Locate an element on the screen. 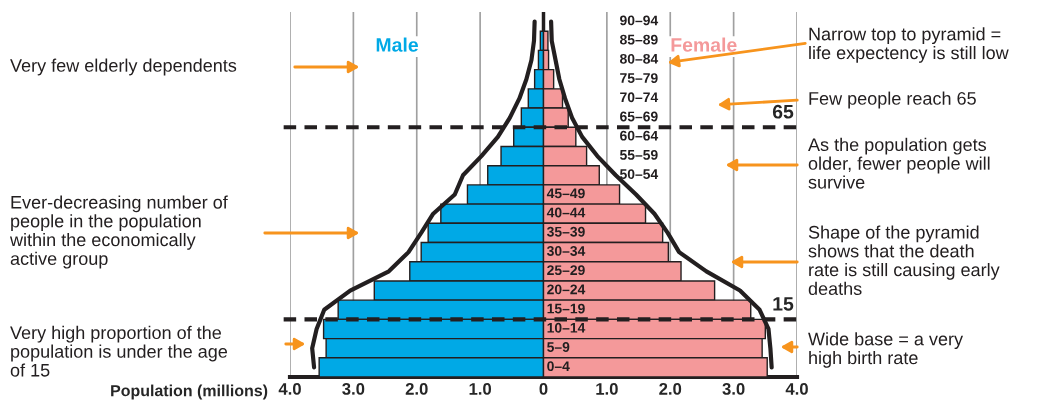  y-tick-label: 60–64 is located at coordinates (639, 135).